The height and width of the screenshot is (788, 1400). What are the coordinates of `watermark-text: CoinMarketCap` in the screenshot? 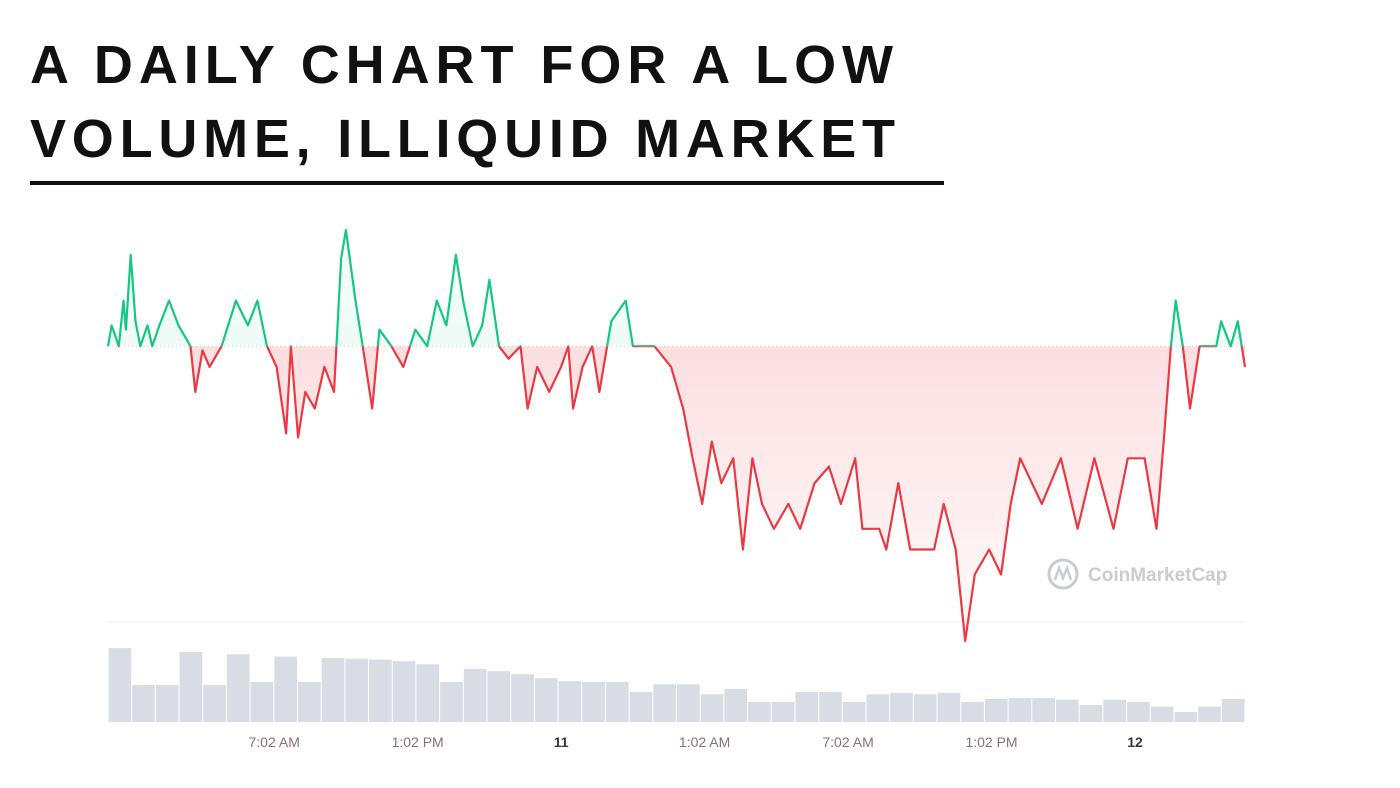 It's located at (1157, 575).